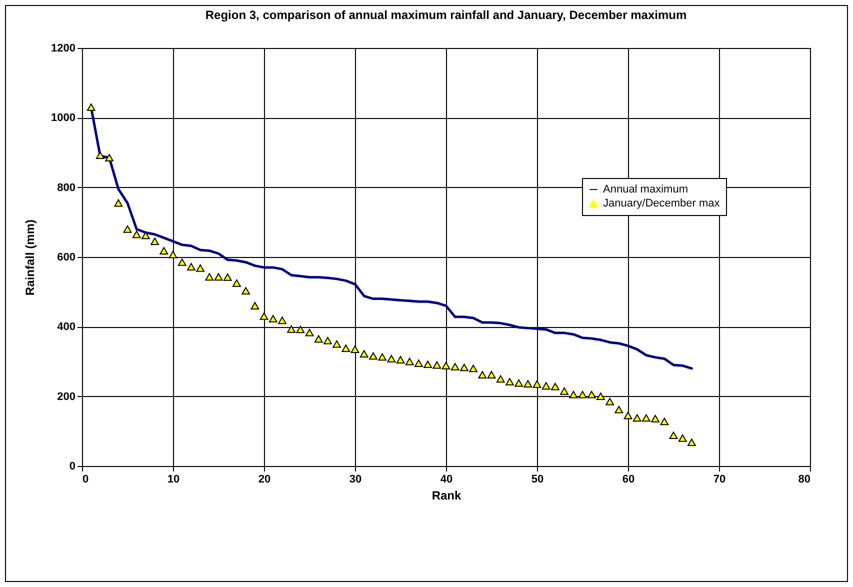 This screenshot has height=587, width=853. Describe the element at coordinates (645, 190) in the screenshot. I see `legend-label: Annual maximum` at that location.